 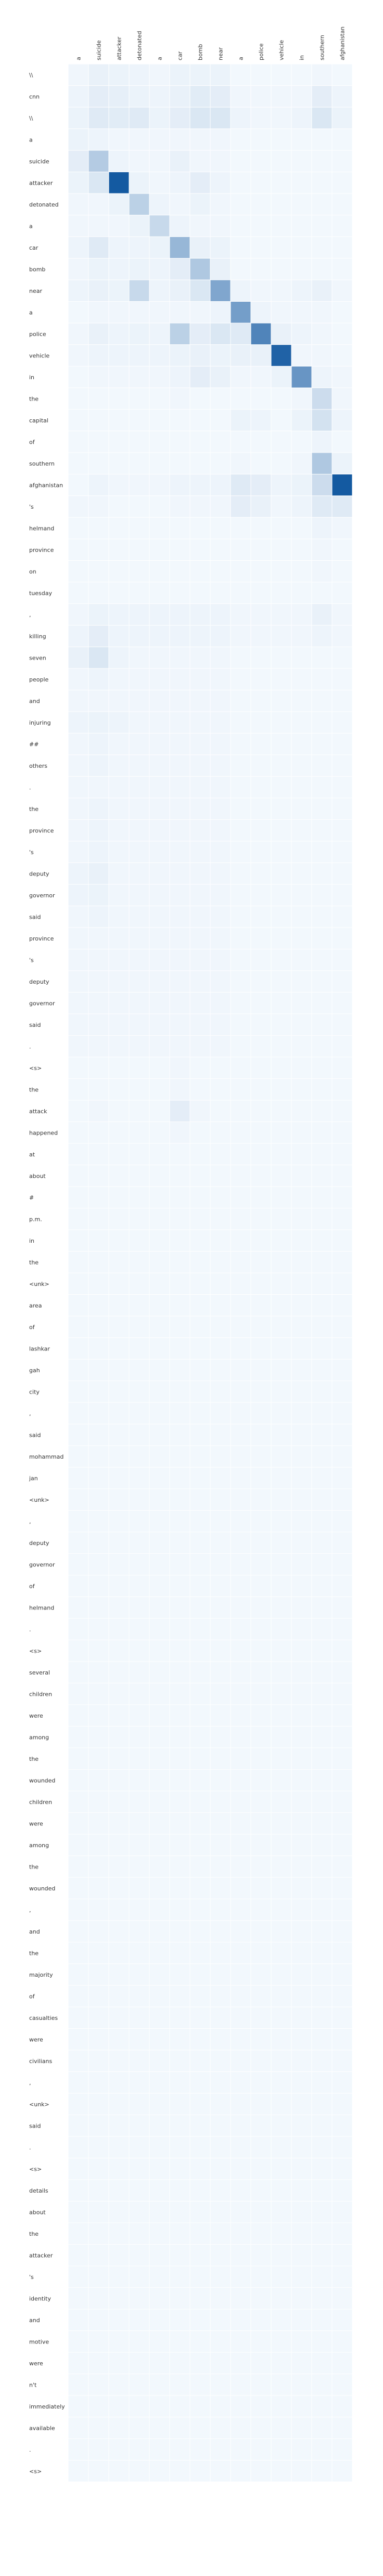 What do you see at coordinates (40, 1694) in the screenshot?
I see `y-tick-label: children` at bounding box center [40, 1694].